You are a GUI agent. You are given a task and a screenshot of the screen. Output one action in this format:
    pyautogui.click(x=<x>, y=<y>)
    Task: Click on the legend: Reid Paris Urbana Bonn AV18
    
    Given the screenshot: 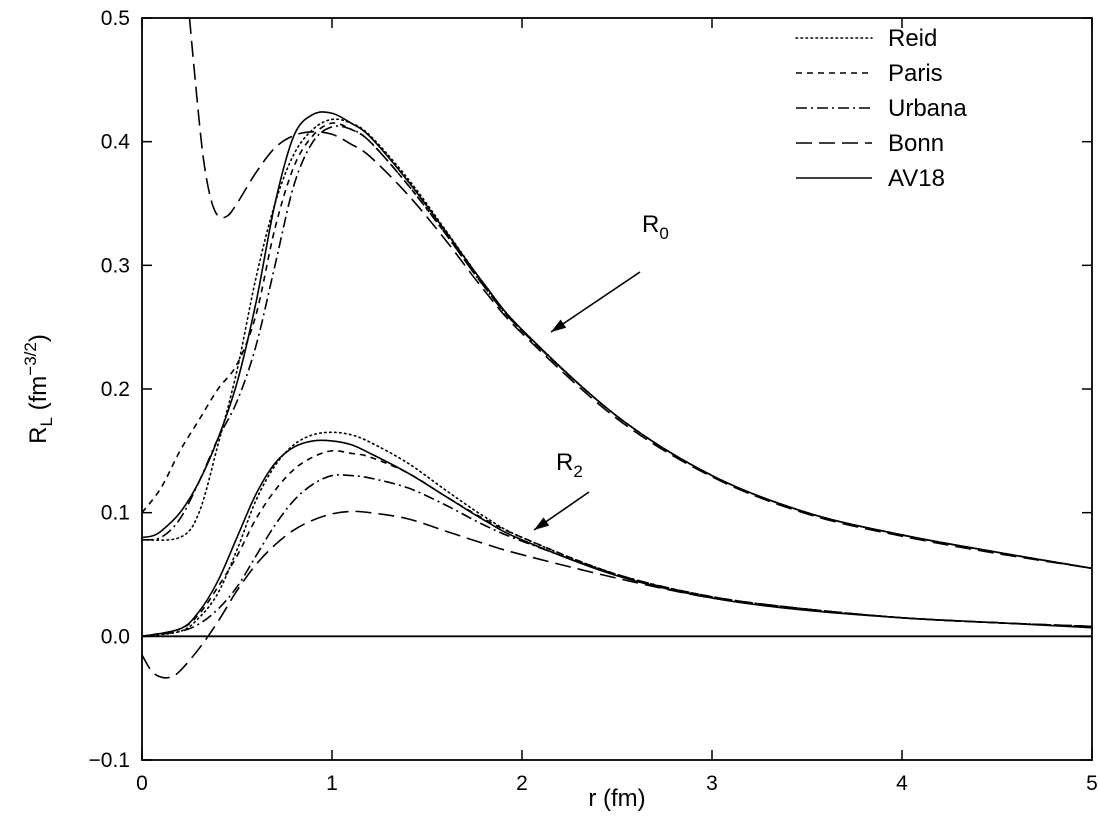 What is the action you would take?
    pyautogui.click(x=881, y=108)
    